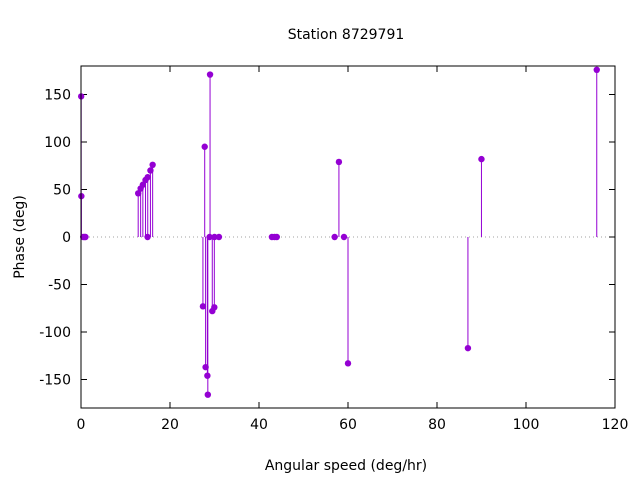 This screenshot has width=640, height=480. Describe the element at coordinates (20, 237) in the screenshot. I see `y-axis-label: Phase (deg)` at that location.